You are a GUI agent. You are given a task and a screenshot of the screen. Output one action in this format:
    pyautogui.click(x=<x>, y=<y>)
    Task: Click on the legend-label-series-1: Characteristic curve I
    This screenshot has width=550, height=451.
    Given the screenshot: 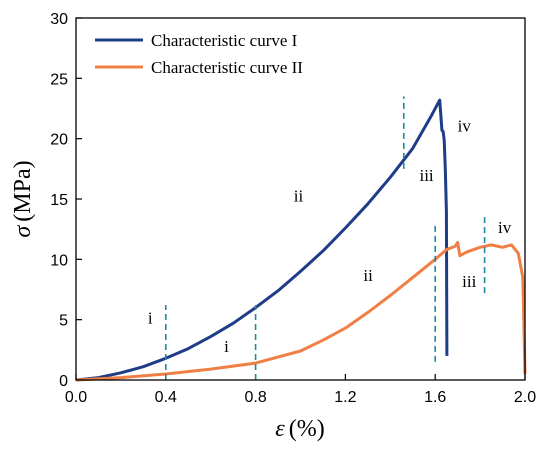 What is the action you would take?
    pyautogui.click(x=224, y=40)
    